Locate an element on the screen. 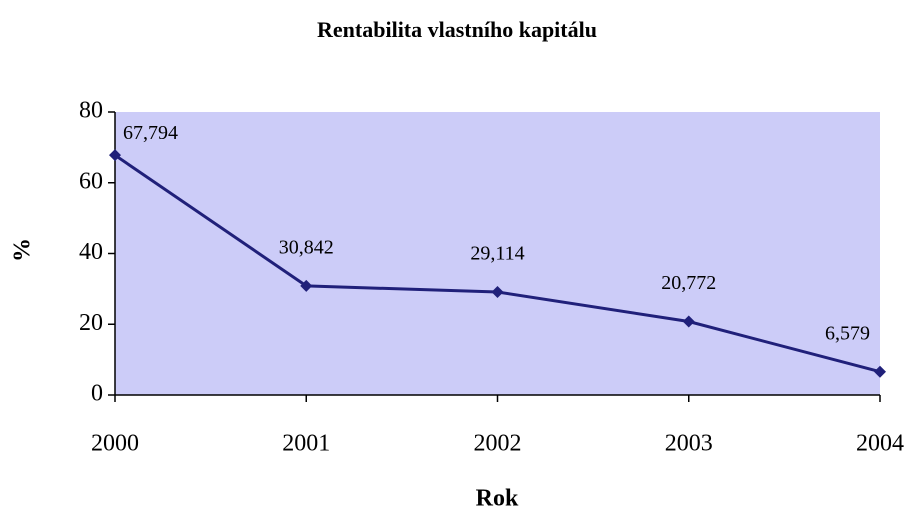  x-tick-label: 2000 is located at coordinates (115, 444).